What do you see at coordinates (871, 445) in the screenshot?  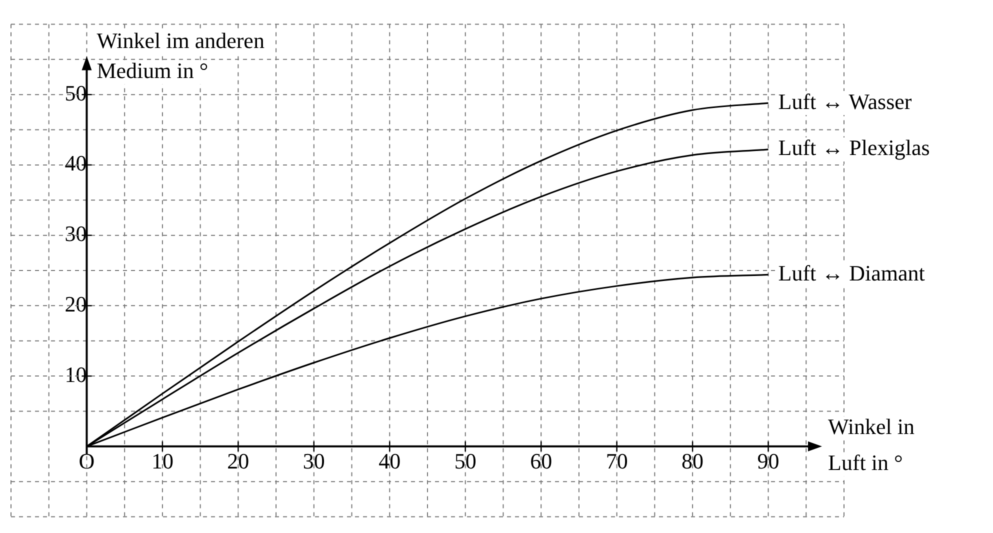 I see `x-axis-title: Winkel in Luft in °` at bounding box center [871, 445].